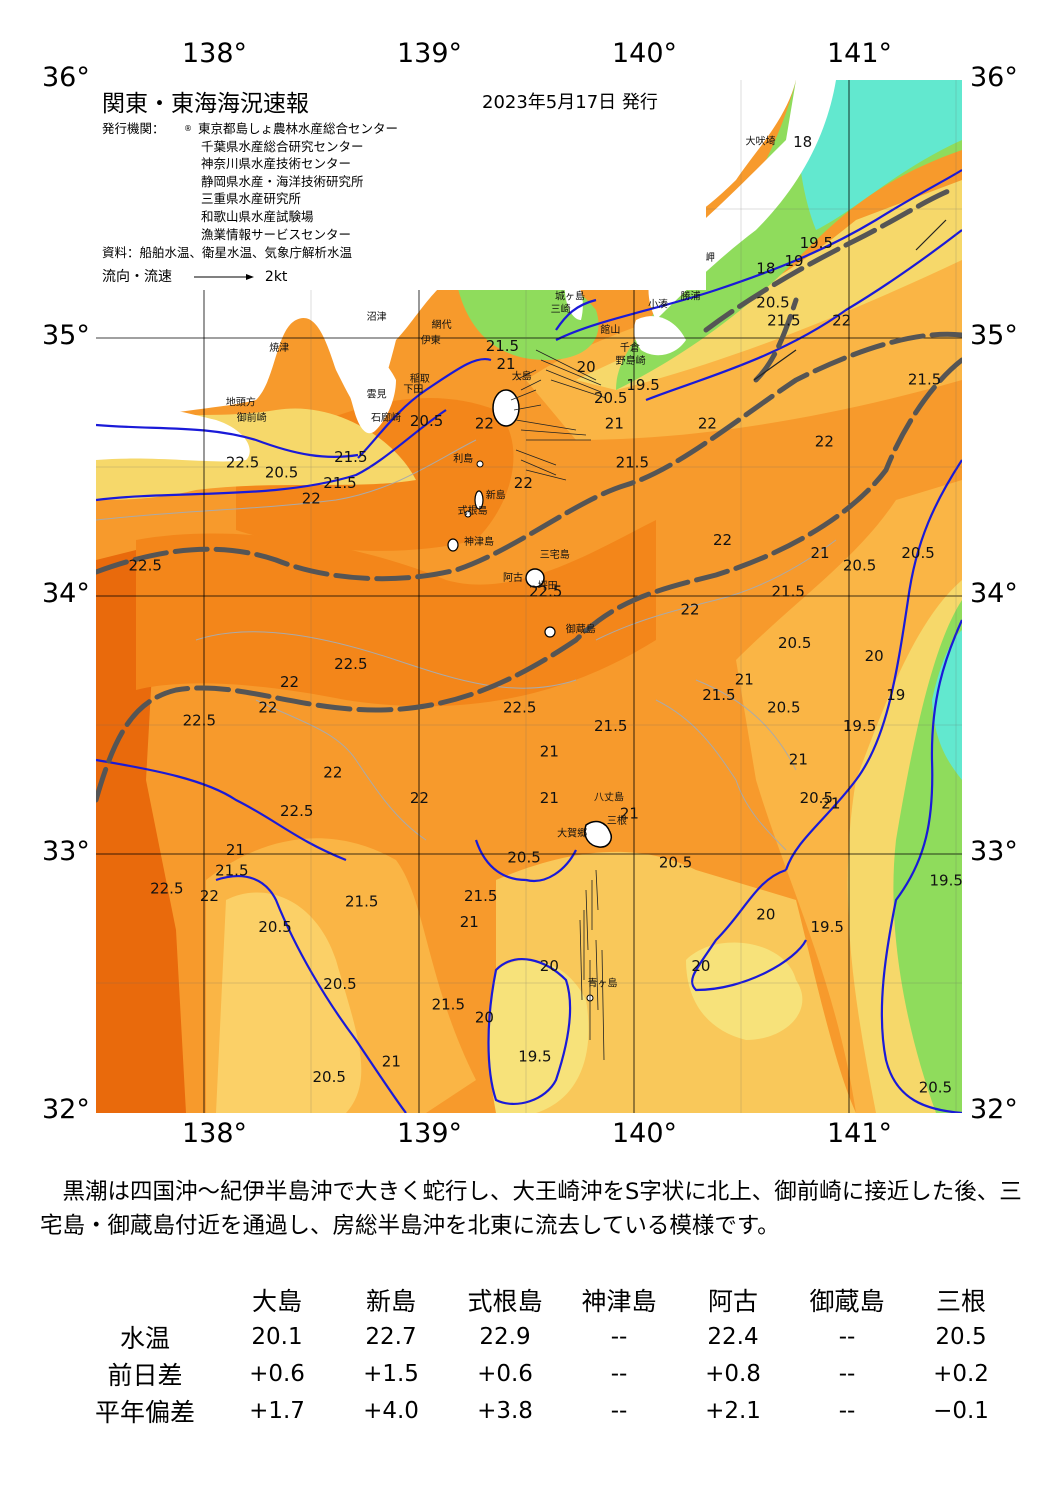  Describe the element at coordinates (276, 277) in the screenshot. I see `flow-scale: 2kt` at that location.